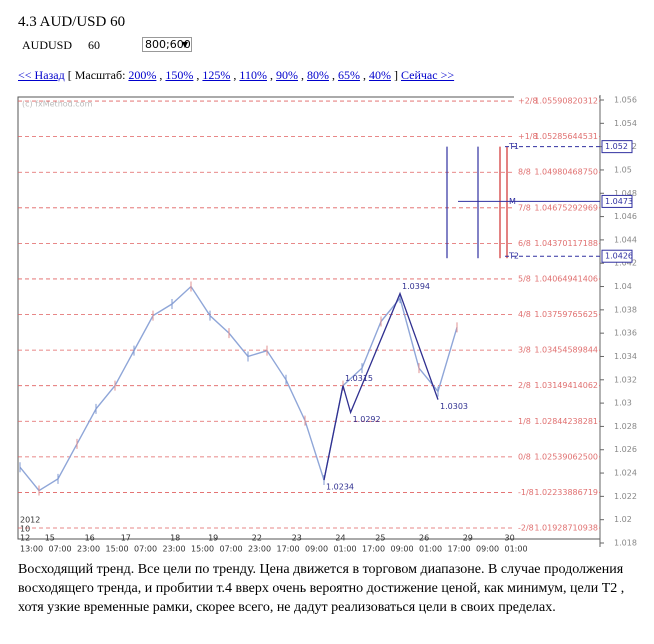 The image size is (654, 644). What do you see at coordinates (468, 538) in the screenshot?
I see `day-label: 29` at bounding box center [468, 538].